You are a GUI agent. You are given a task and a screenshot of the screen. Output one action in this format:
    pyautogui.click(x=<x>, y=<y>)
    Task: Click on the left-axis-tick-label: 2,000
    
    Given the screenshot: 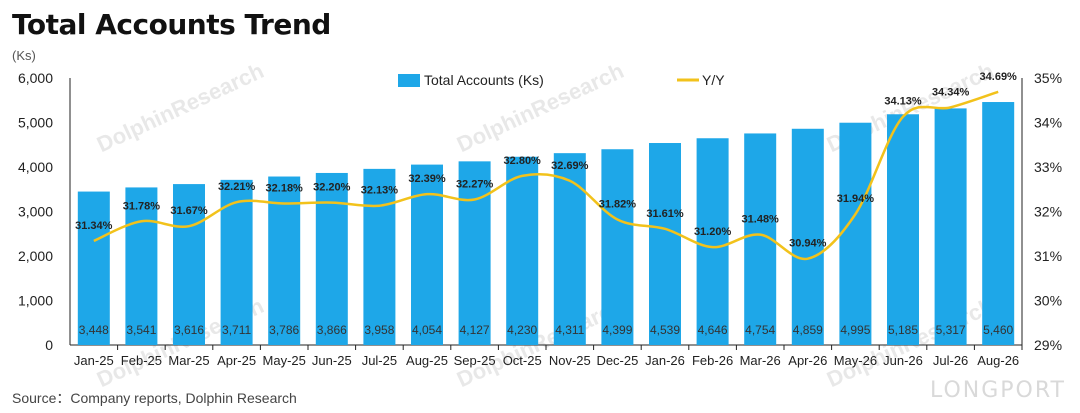 What is the action you would take?
    pyautogui.click(x=35, y=256)
    